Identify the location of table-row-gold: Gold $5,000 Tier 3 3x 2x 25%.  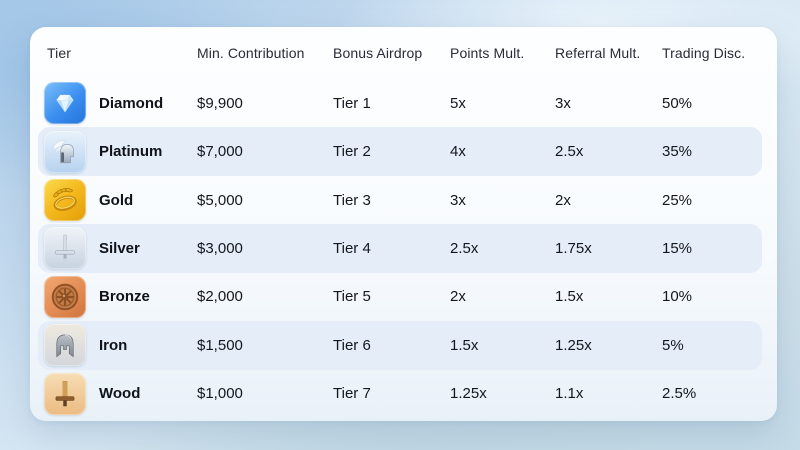
(400, 200).